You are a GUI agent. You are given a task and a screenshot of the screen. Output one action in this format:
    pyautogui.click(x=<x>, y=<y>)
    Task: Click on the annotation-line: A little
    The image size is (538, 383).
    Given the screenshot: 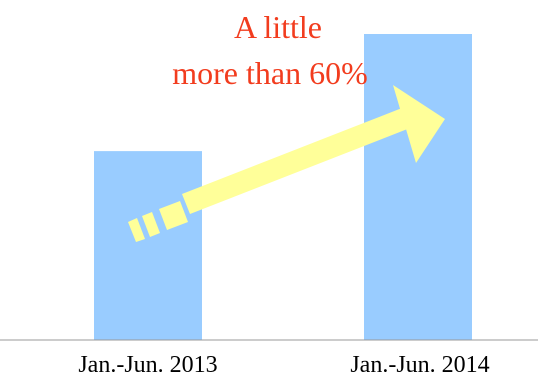 What is the action you would take?
    pyautogui.click(x=278, y=27)
    